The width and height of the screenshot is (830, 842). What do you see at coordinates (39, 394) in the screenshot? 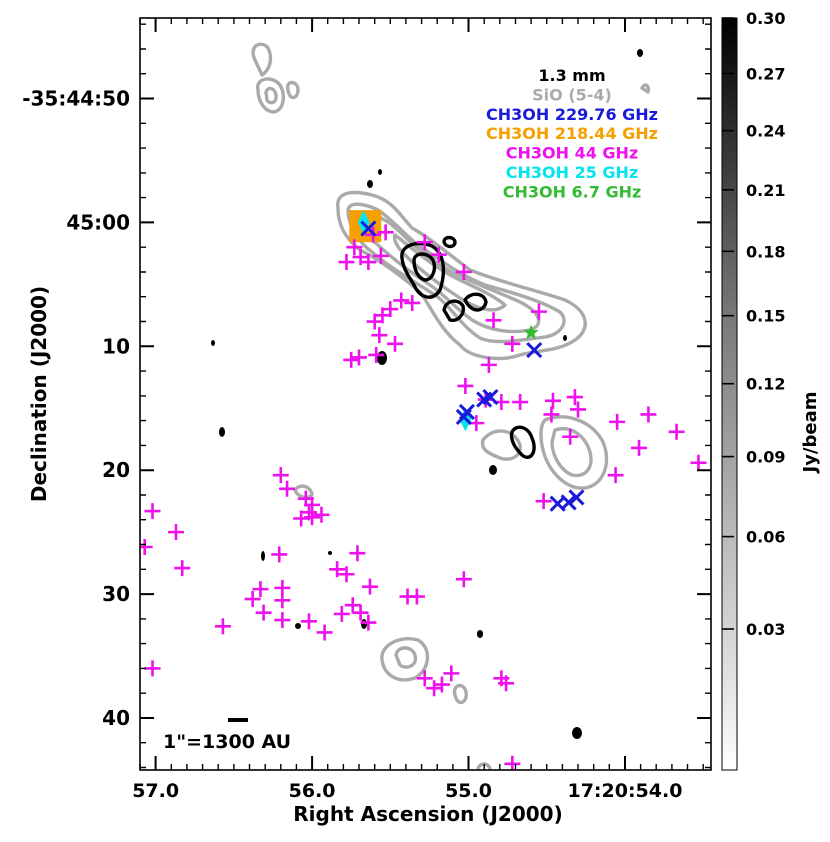
I see `y-axis-label: Declination (J2000)` at bounding box center [39, 394].